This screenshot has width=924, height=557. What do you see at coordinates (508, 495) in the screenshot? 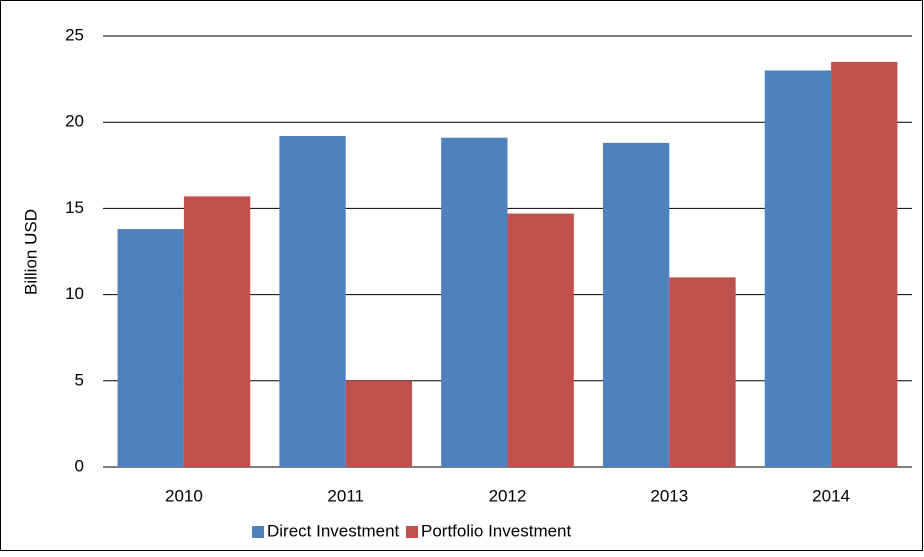
I see `x-tick-label: 2012` at bounding box center [508, 495].